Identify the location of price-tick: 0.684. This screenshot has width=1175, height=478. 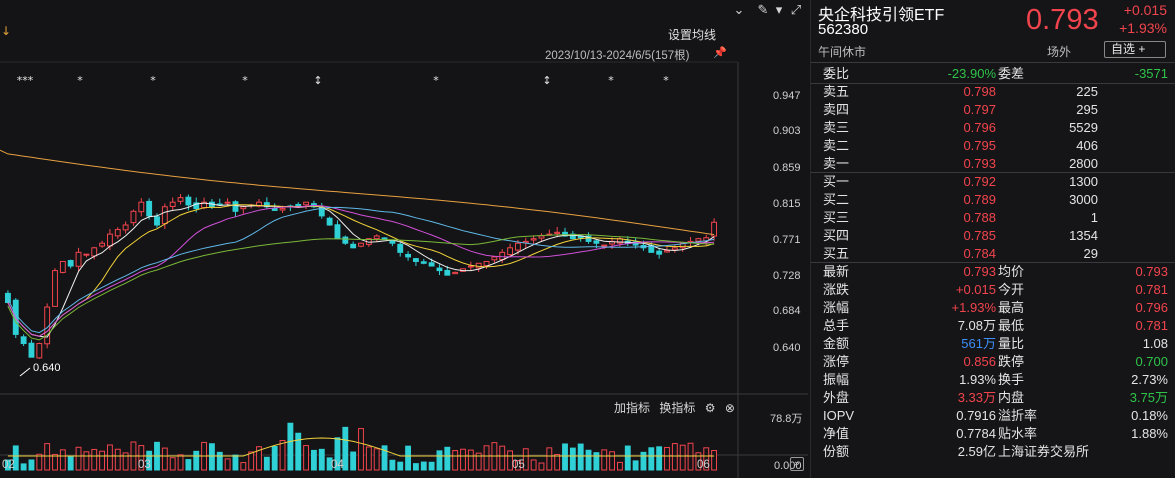
(787, 311).